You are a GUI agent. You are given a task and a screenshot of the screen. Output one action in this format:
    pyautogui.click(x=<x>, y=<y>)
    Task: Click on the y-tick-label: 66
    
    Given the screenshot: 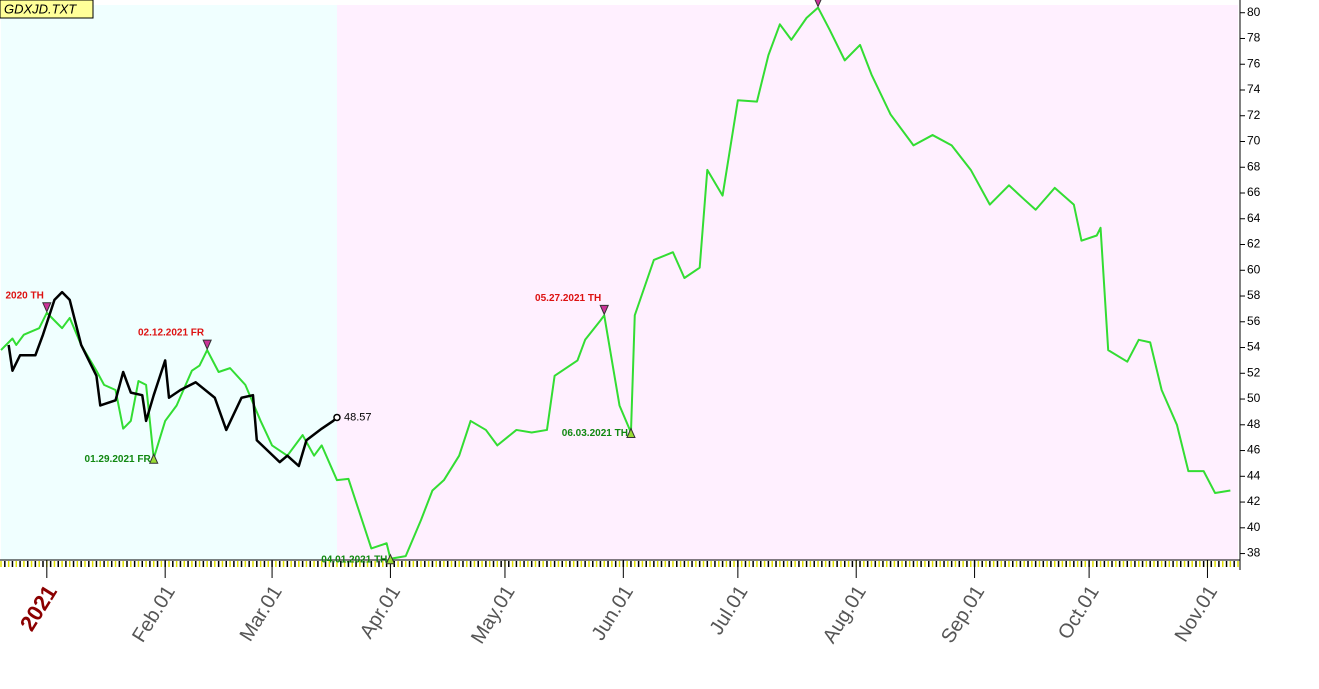 What is the action you would take?
    pyautogui.click(x=1254, y=192)
    